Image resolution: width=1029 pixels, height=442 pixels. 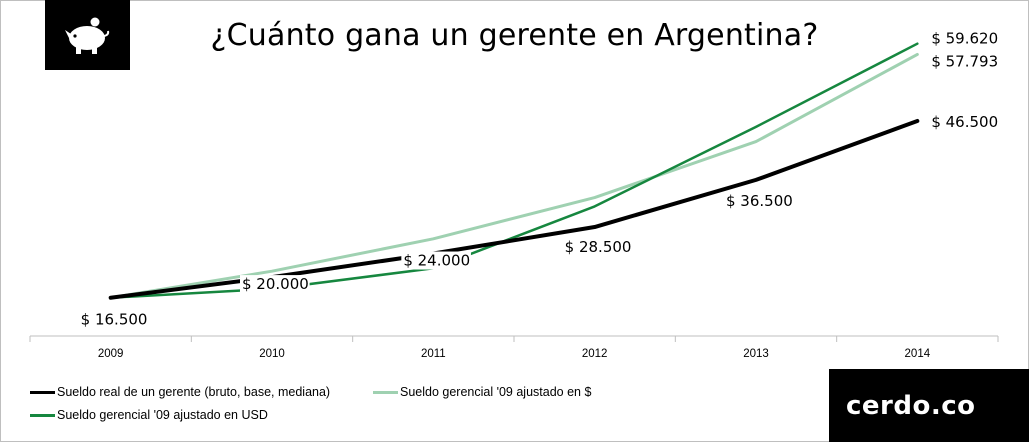 I want to click on brand-name: cerdo.co, so click(x=911, y=406).